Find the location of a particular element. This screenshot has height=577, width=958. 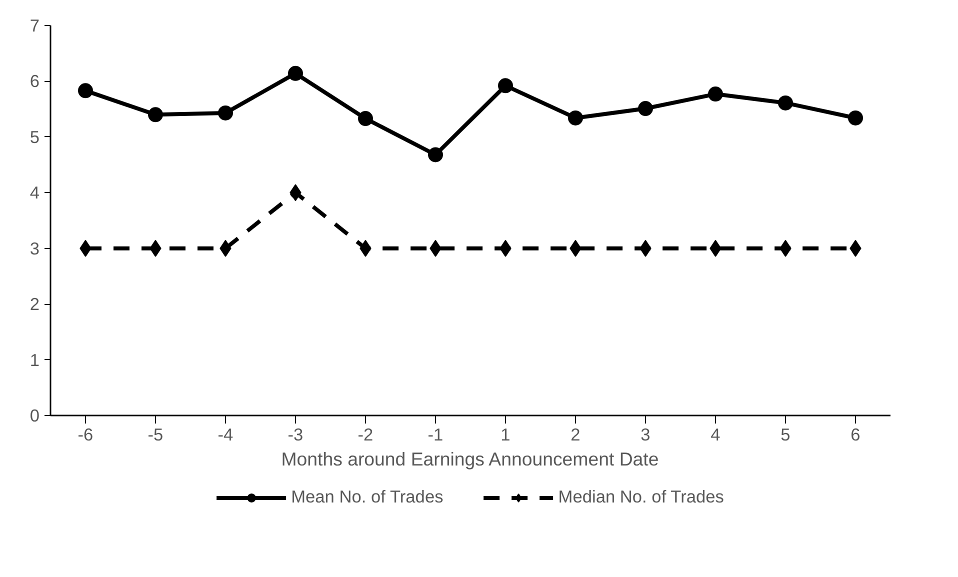

y-tick-label: 1 is located at coordinates (35, 360).